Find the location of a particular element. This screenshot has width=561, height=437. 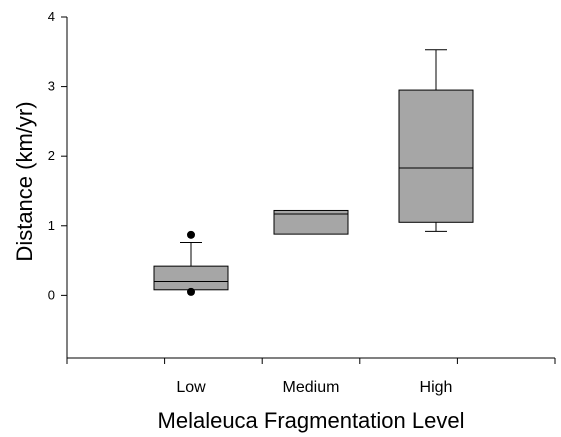

x-axis-title: Melaleuca Fragmentation Level is located at coordinates (311, 420).